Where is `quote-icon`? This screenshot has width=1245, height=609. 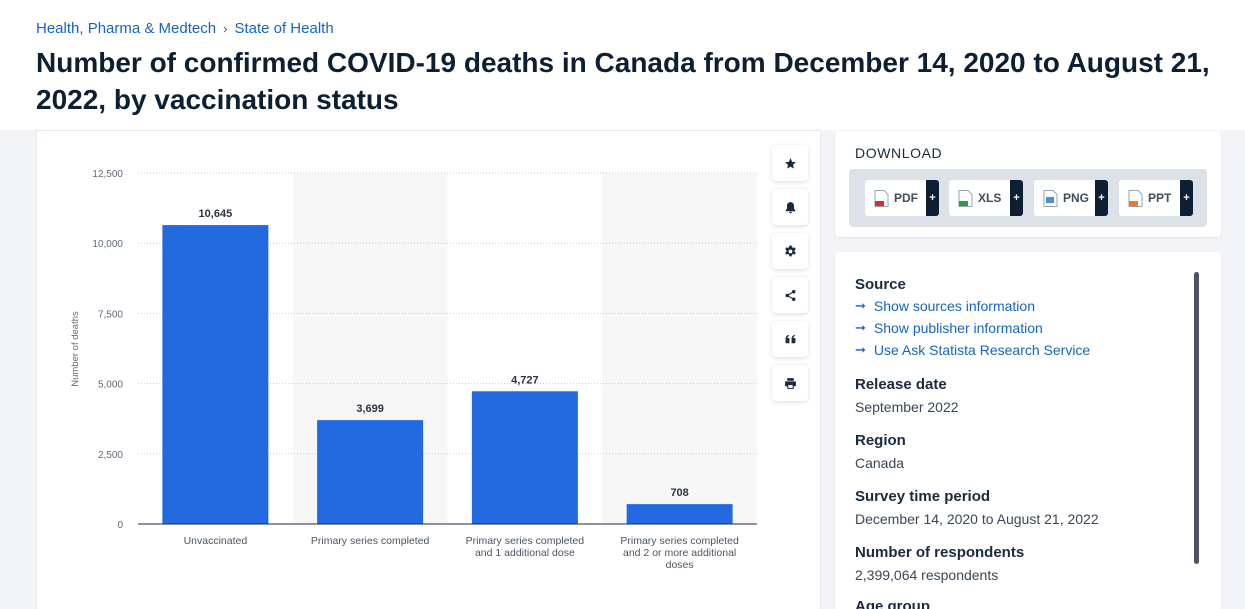 quote-icon is located at coordinates (790, 338).